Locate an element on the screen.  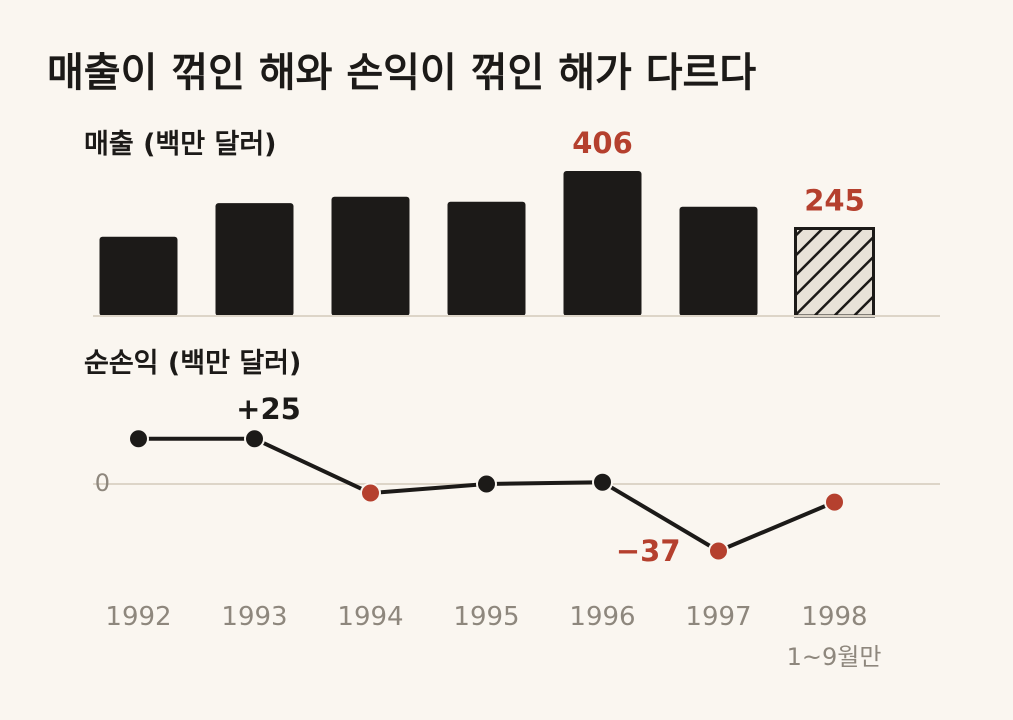
point-1994 is located at coordinates (370, 493).